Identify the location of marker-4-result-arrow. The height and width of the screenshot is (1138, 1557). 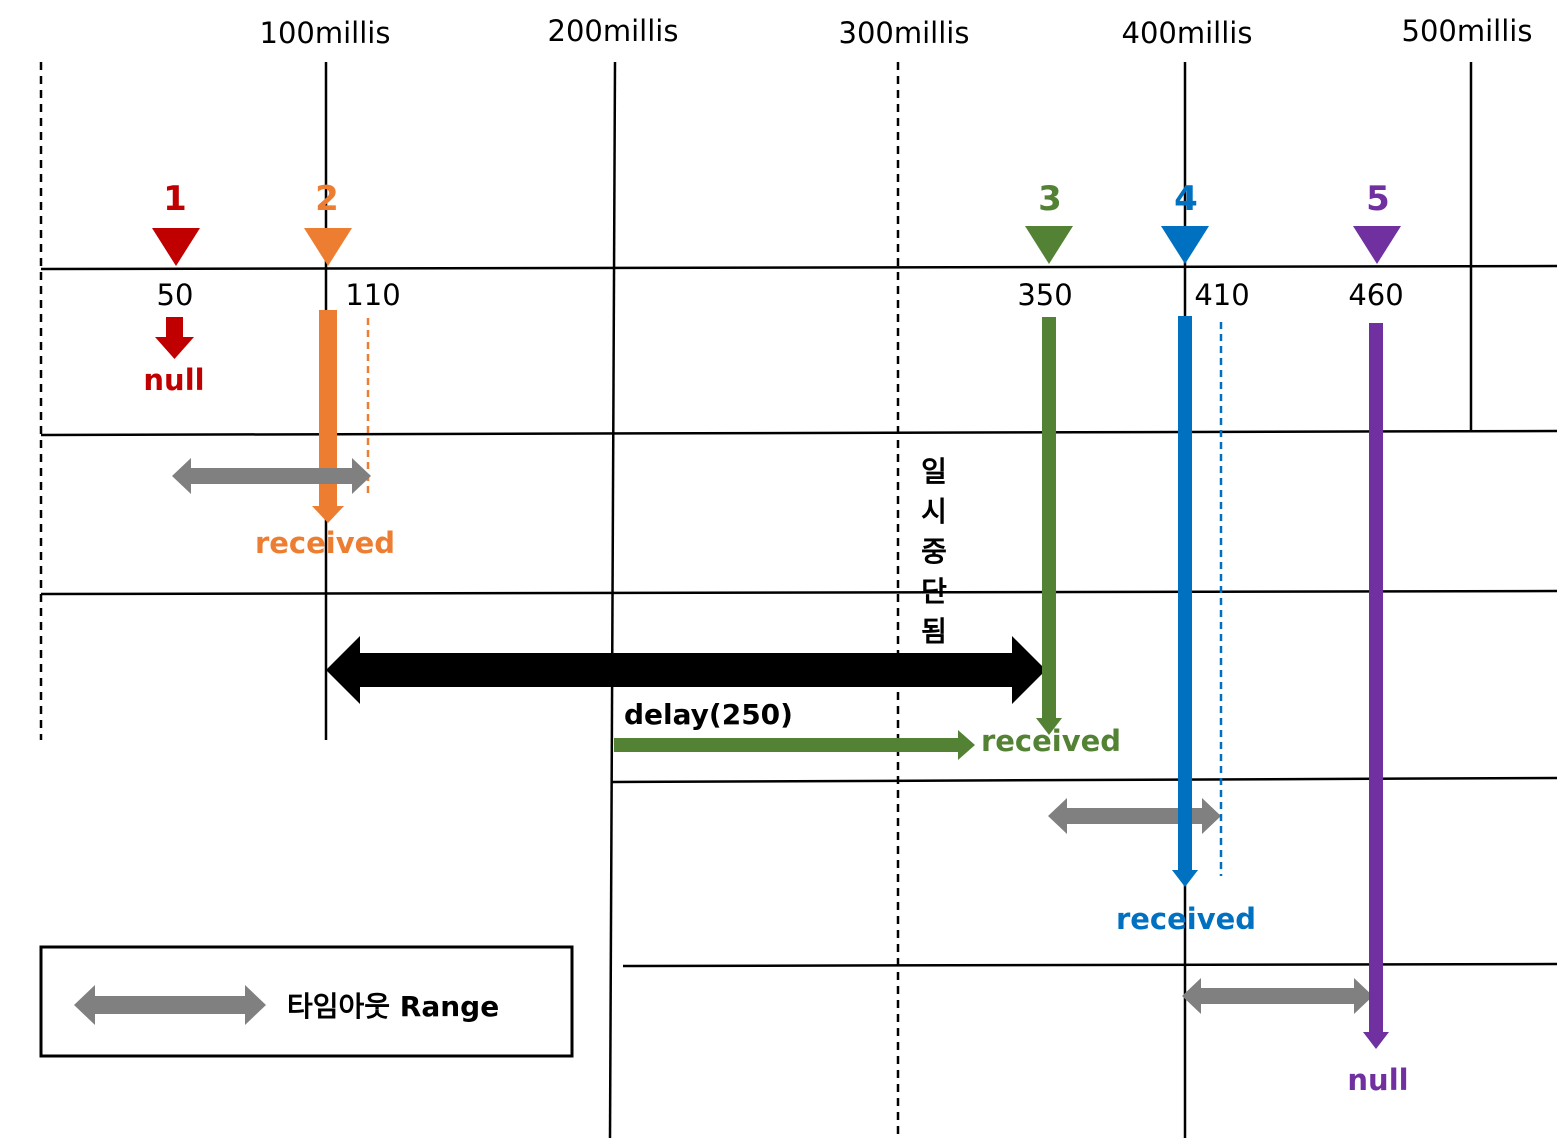
(1185, 601).